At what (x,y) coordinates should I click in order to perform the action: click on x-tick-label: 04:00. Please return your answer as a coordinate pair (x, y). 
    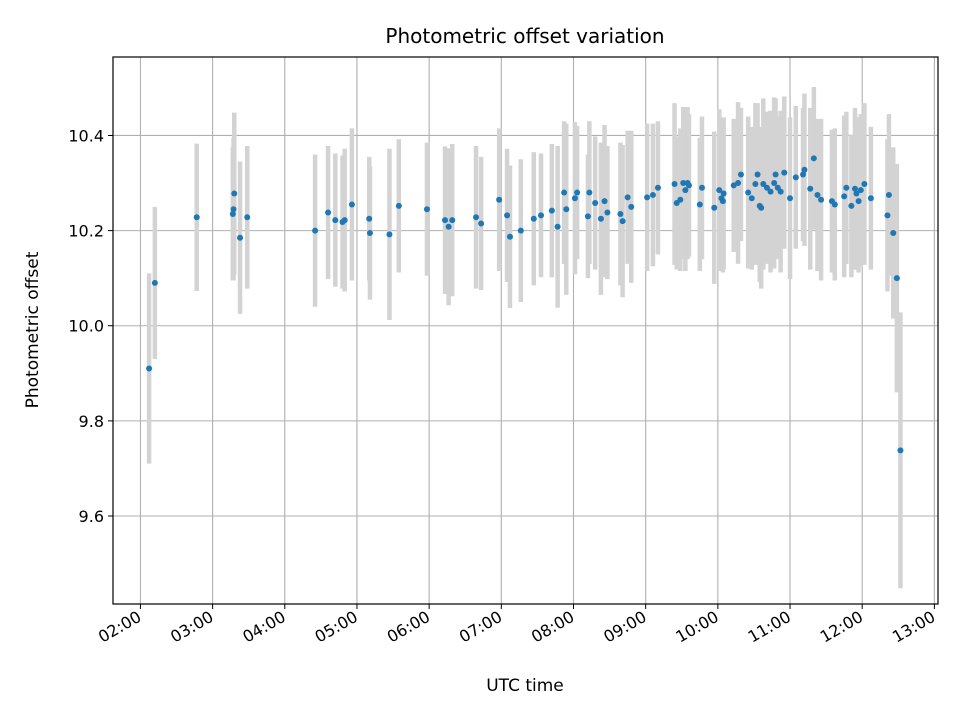
    Looking at the image, I should click on (263, 627).